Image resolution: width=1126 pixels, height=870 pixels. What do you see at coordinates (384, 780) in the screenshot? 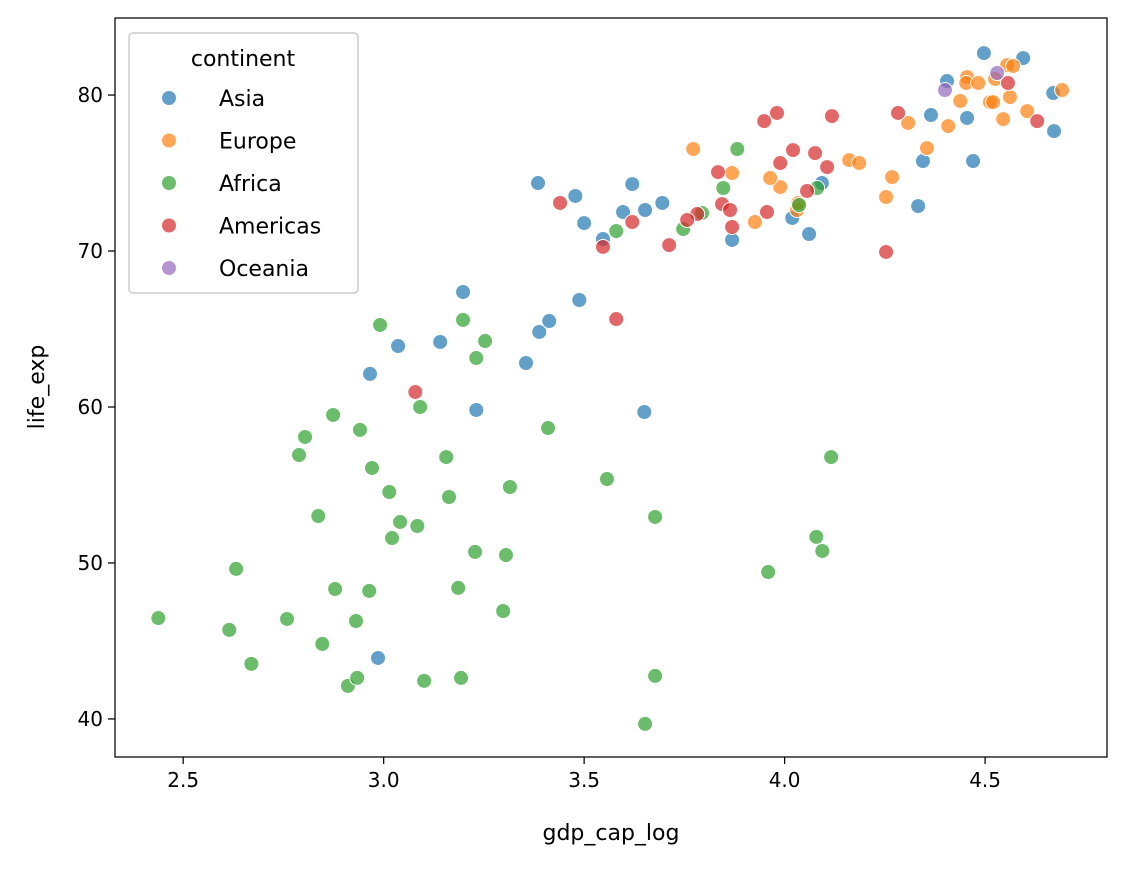
I see `x-tick-label: 3.0` at bounding box center [384, 780].